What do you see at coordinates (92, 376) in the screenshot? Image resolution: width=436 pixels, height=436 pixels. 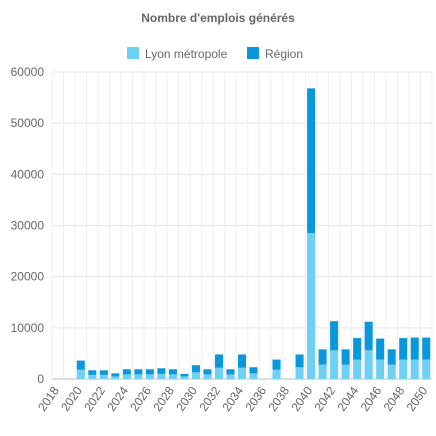 I see `bar-lyon-2021` at bounding box center [92, 376].